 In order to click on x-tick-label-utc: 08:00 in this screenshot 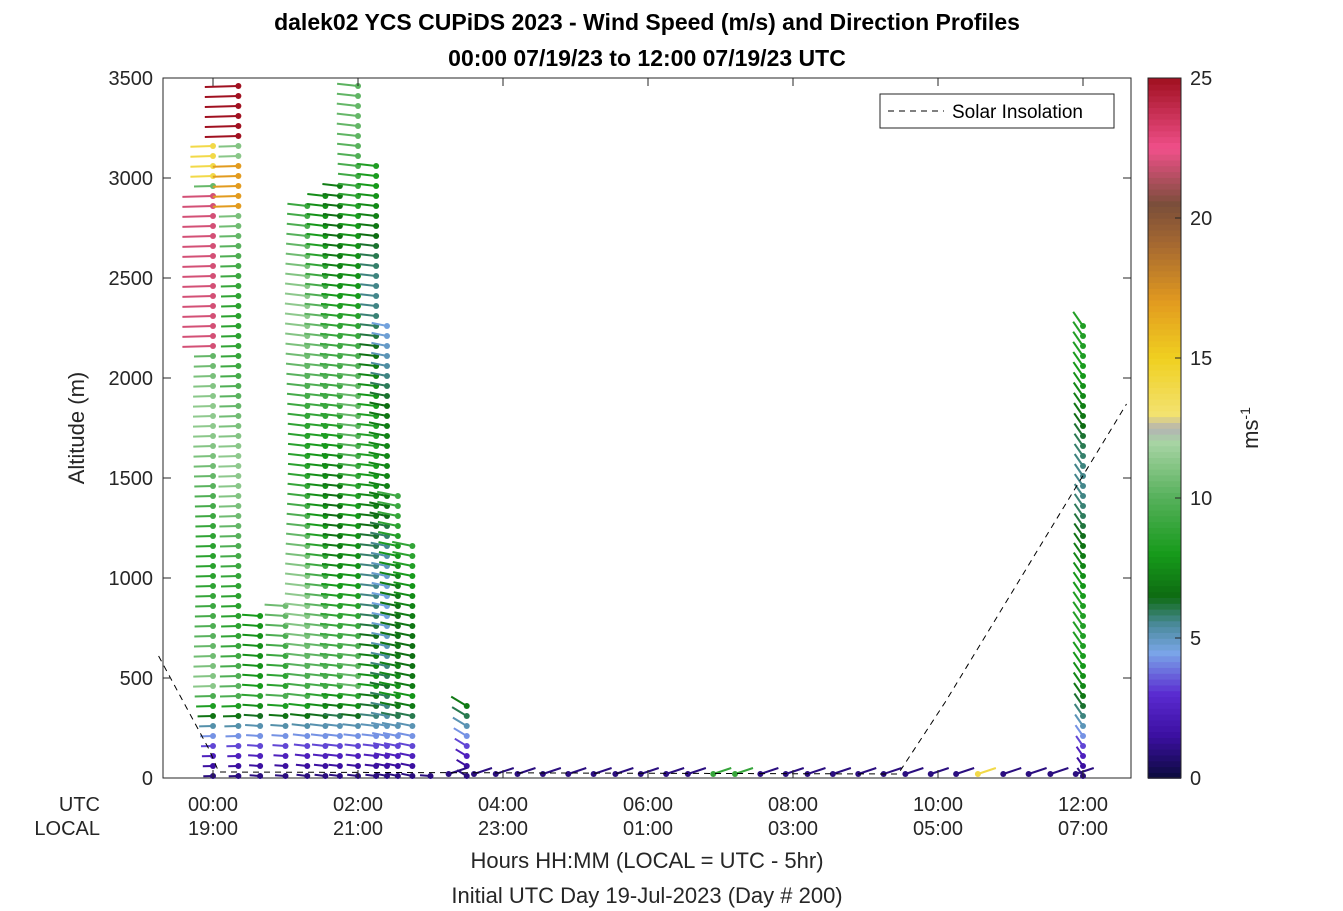, I will do `click(793, 805)`.